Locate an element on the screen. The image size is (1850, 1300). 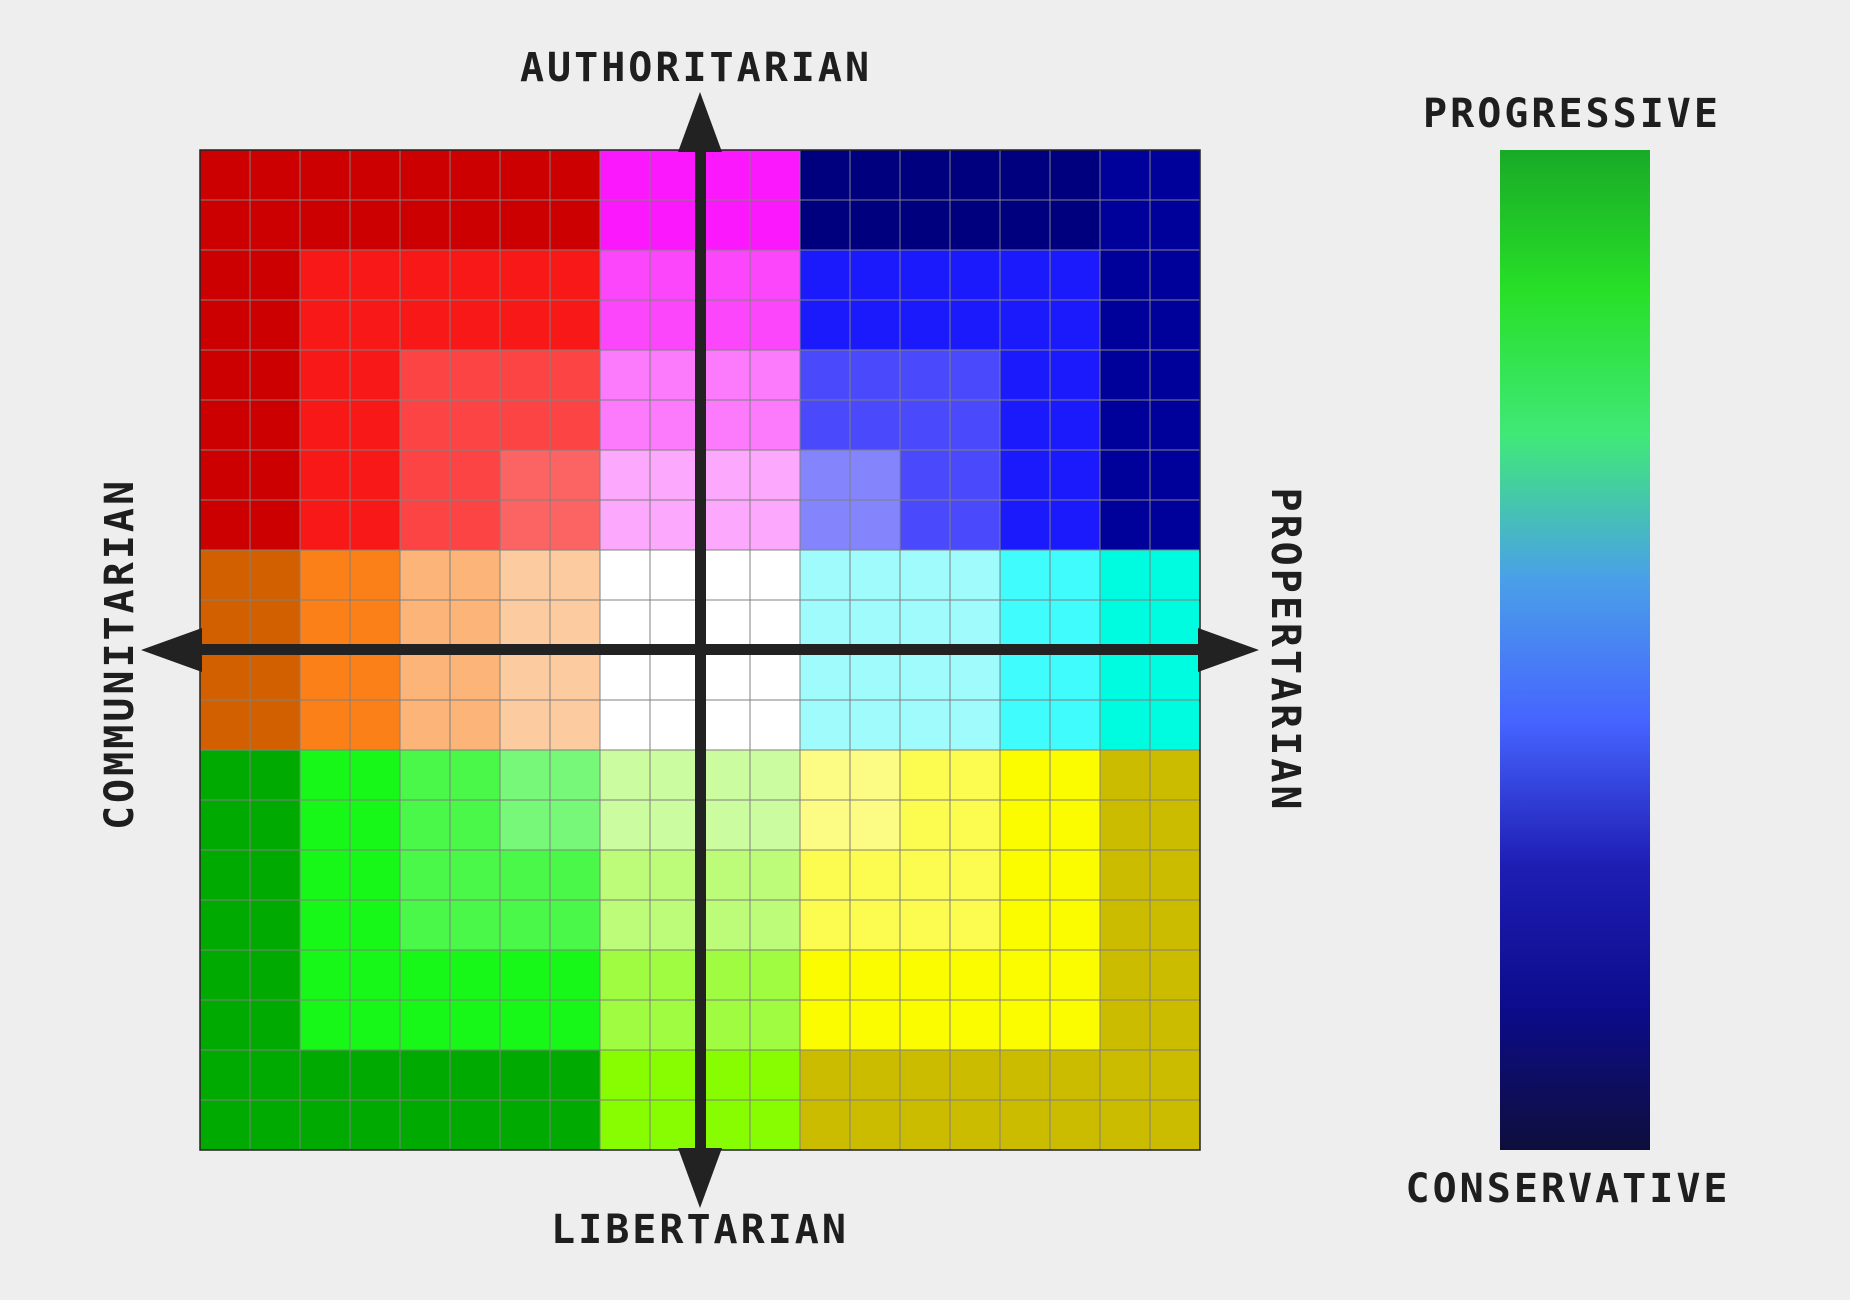
progressive-conservative-scale-bar is located at coordinates (1575, 650).